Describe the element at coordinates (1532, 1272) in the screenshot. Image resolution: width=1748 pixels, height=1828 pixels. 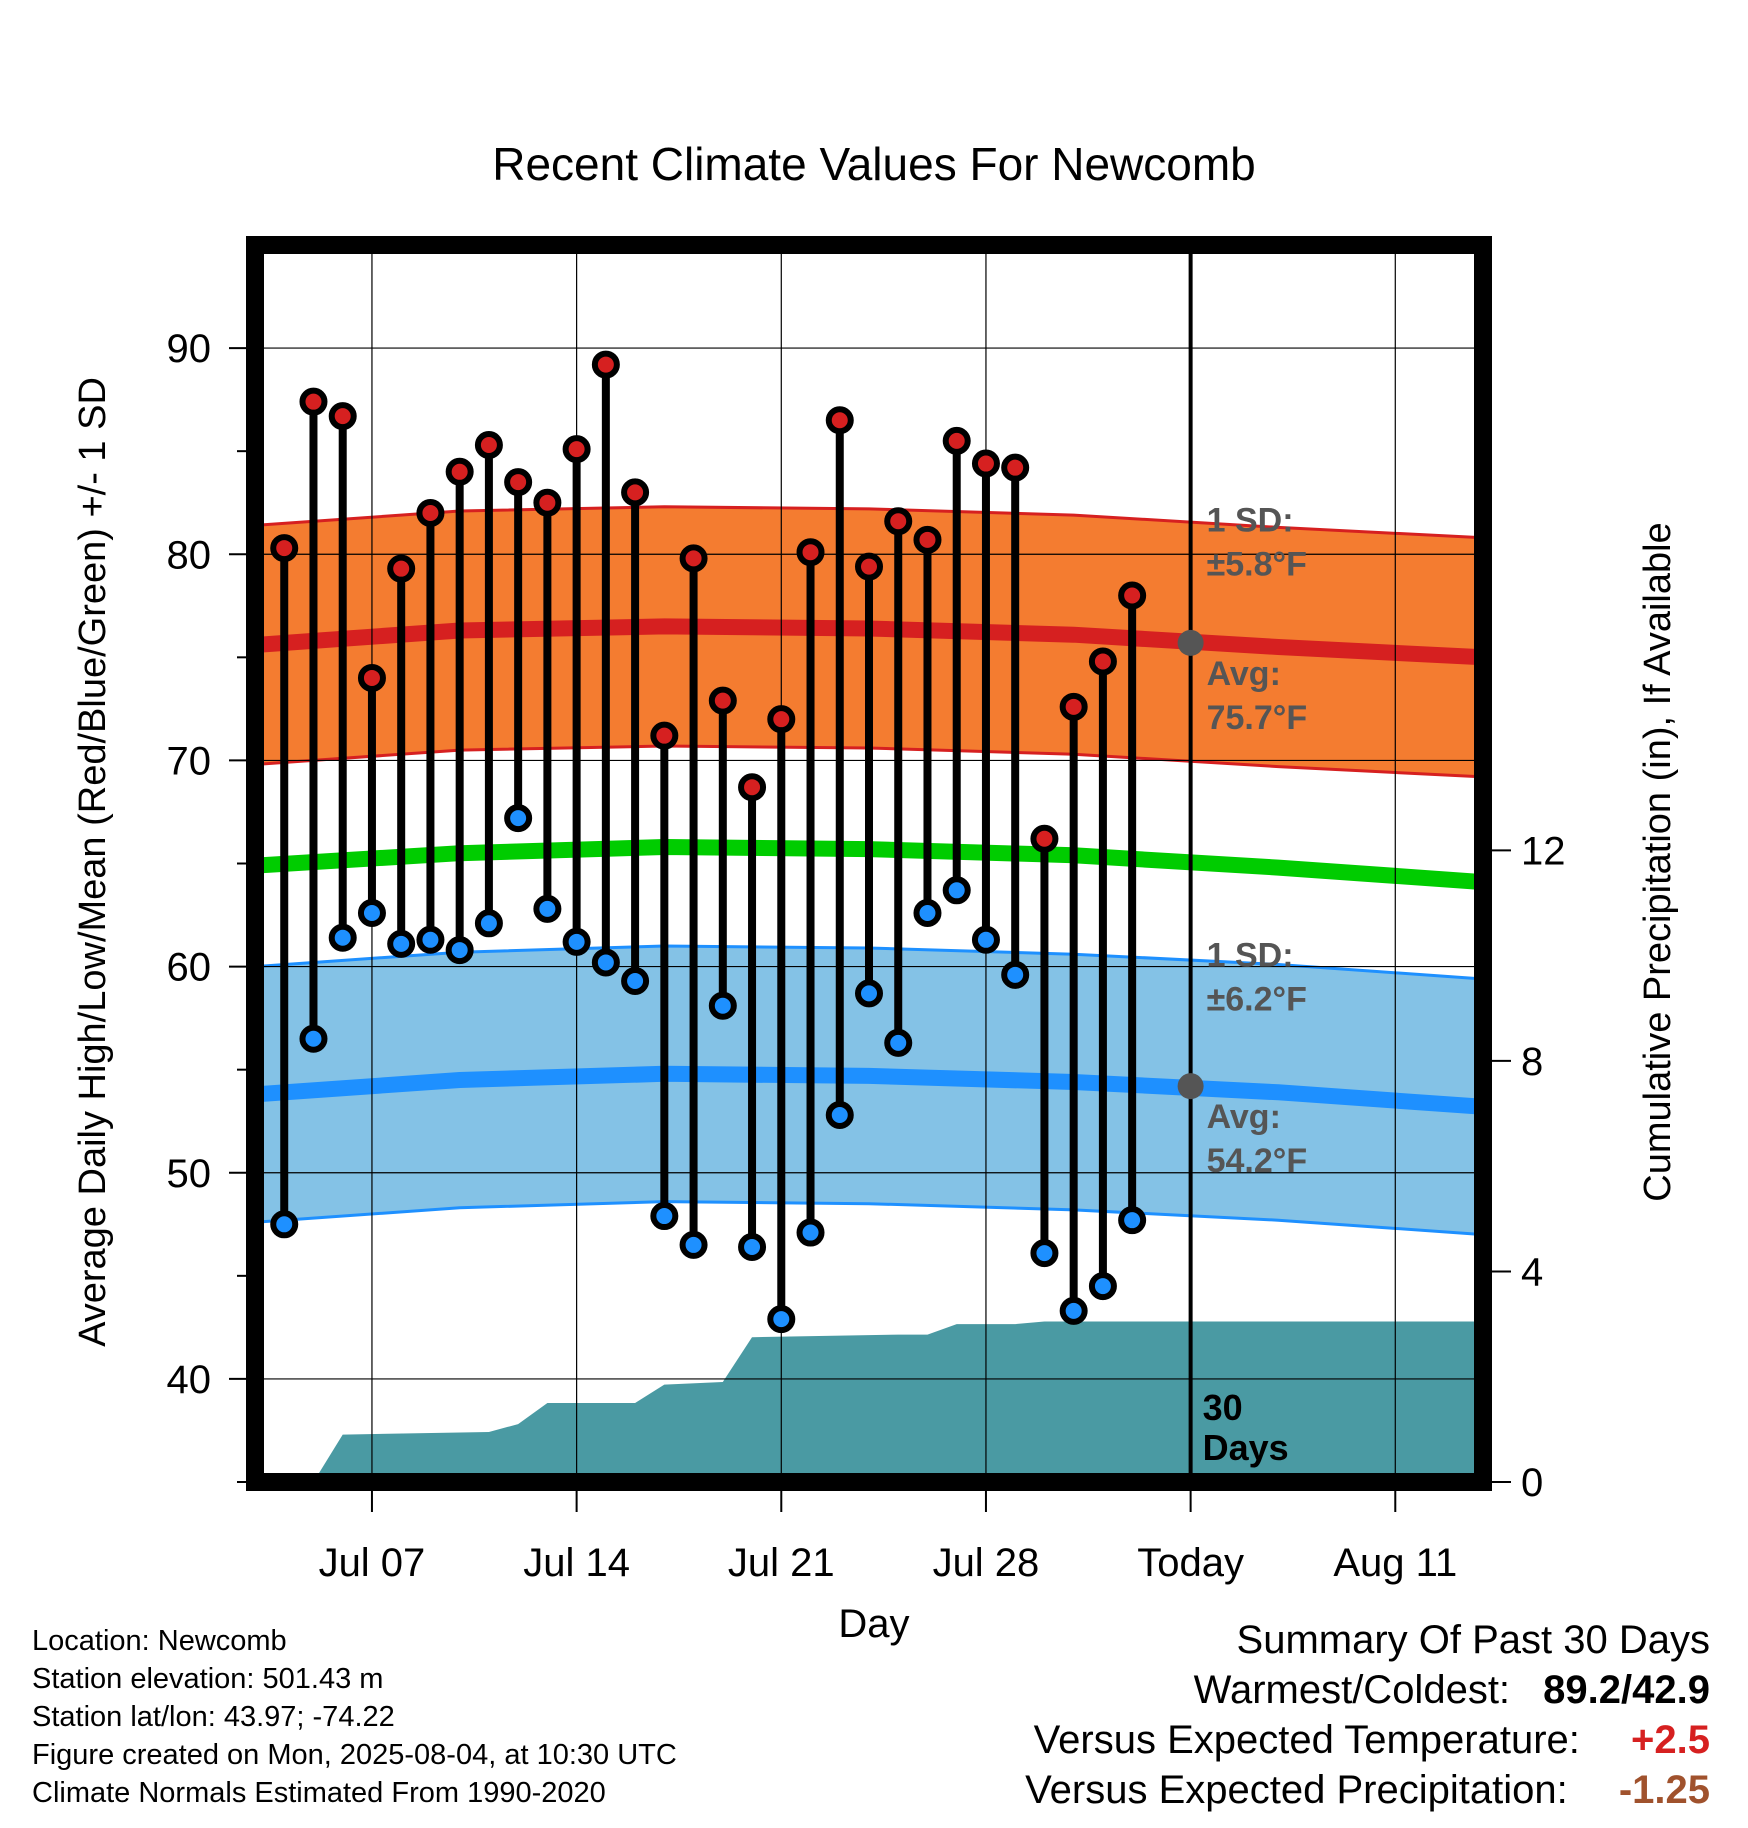
I see `y2-tick-label: 4` at that location.